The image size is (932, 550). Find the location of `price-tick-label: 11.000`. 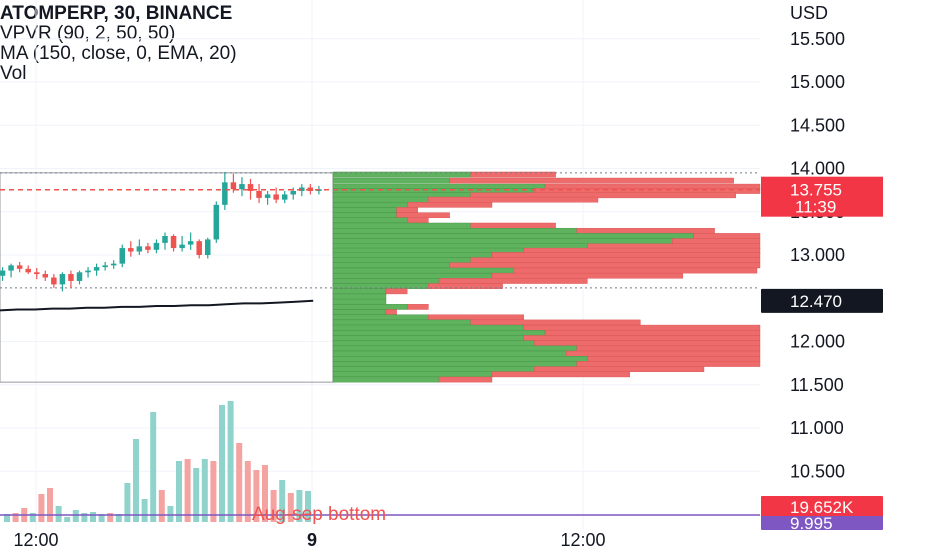

price-tick-label: 11.000 is located at coordinates (817, 428).